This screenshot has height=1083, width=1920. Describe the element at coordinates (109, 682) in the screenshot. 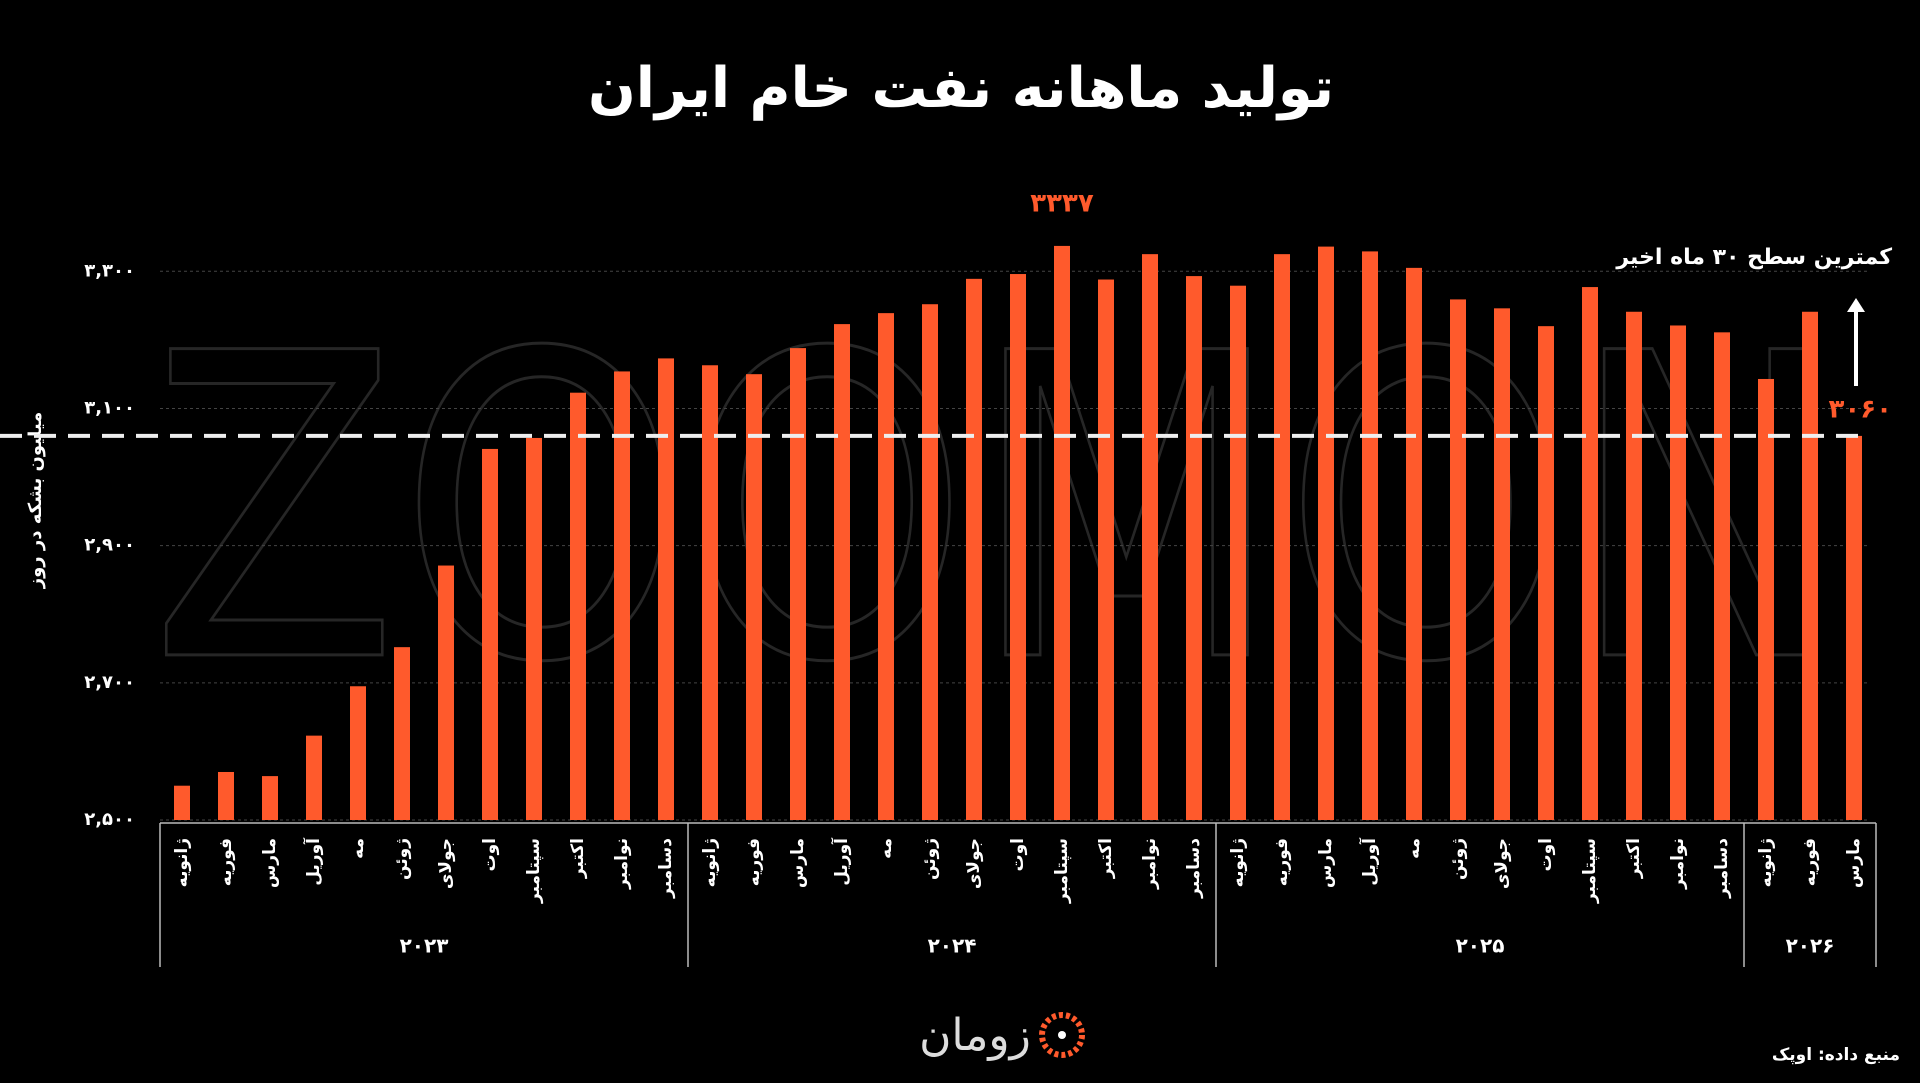

I see `y-tick-label: ۲,۷۰۰` at that location.